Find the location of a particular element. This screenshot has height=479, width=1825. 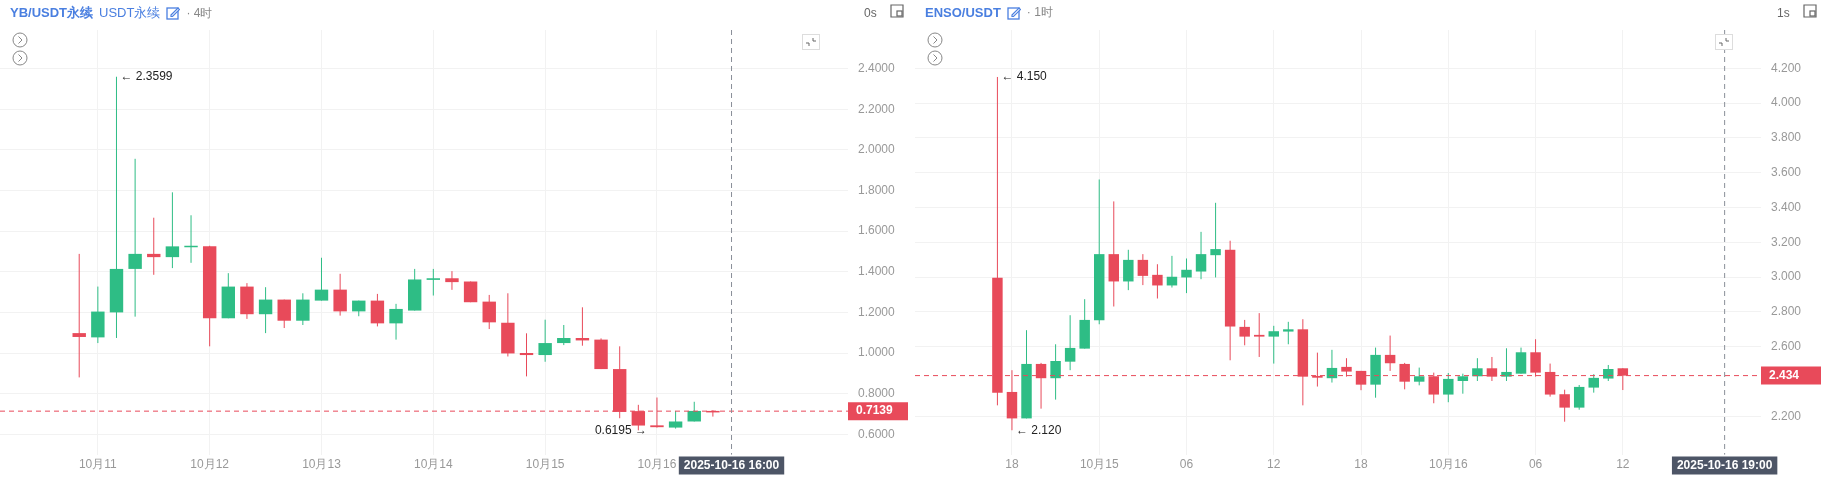

annotation: ← 4.150 is located at coordinates (1024, 76).